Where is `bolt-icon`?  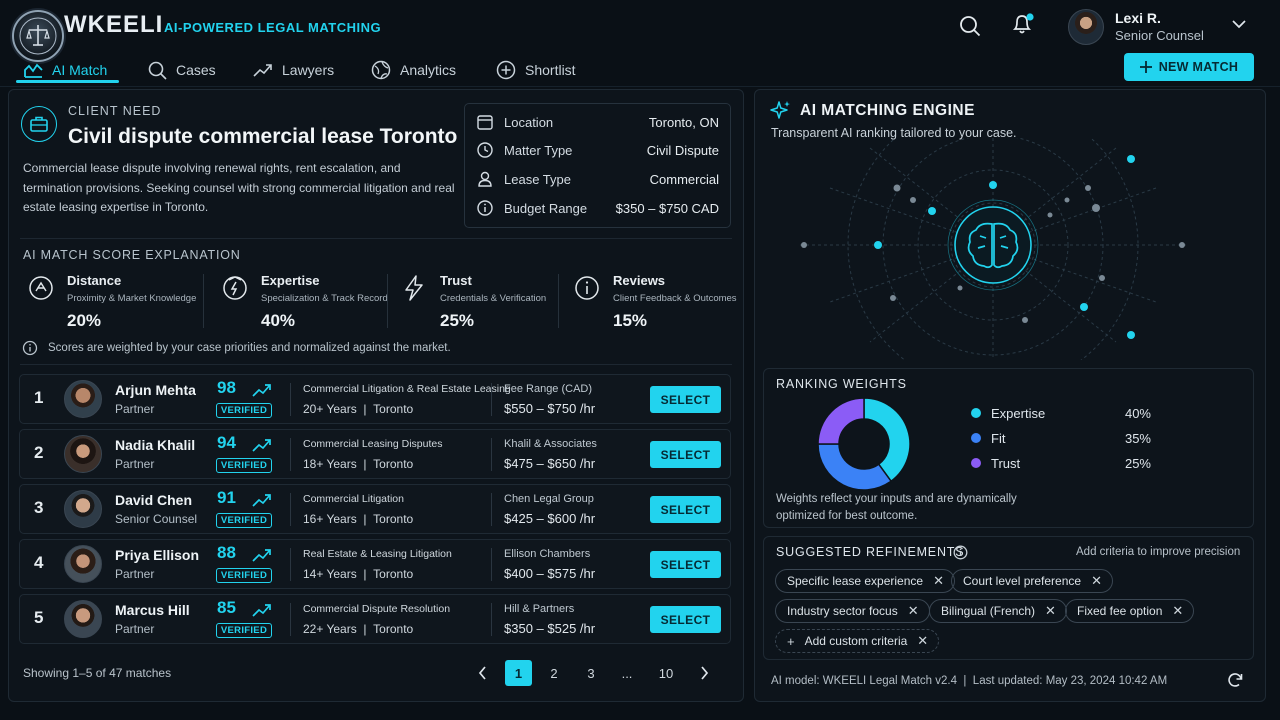 bolt-icon is located at coordinates (414, 288).